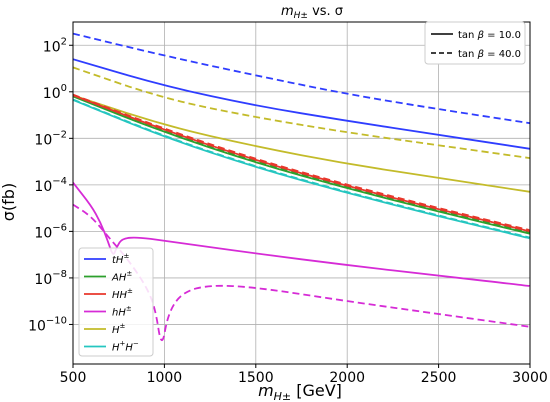 This screenshot has height=402, width=550. What do you see at coordinates (50, 138) in the screenshot?
I see `y-tick-label: 10⁻²` at bounding box center [50, 138].